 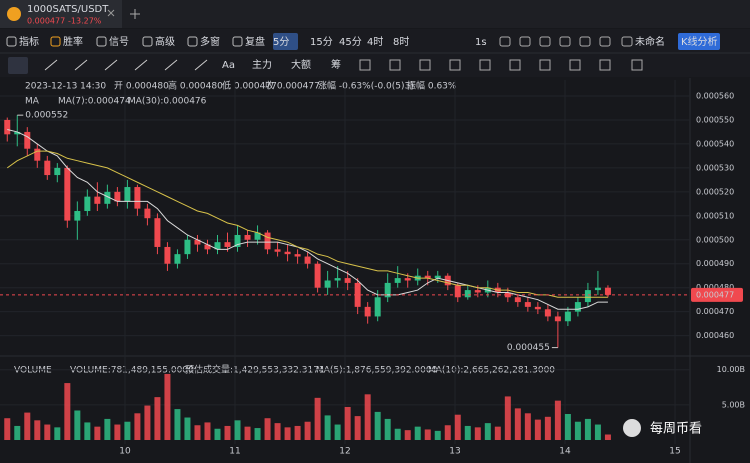 I want to click on y-tick-label: 0.000550, so click(x=715, y=119).